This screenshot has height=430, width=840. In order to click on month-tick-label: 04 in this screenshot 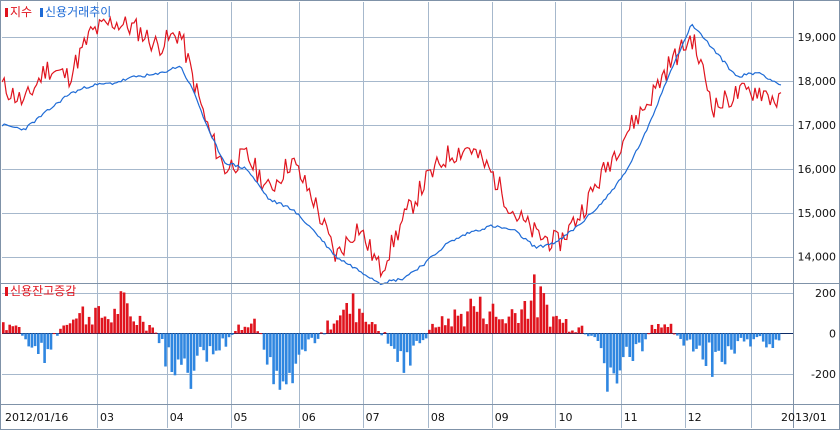, I will do `click(177, 417)`.